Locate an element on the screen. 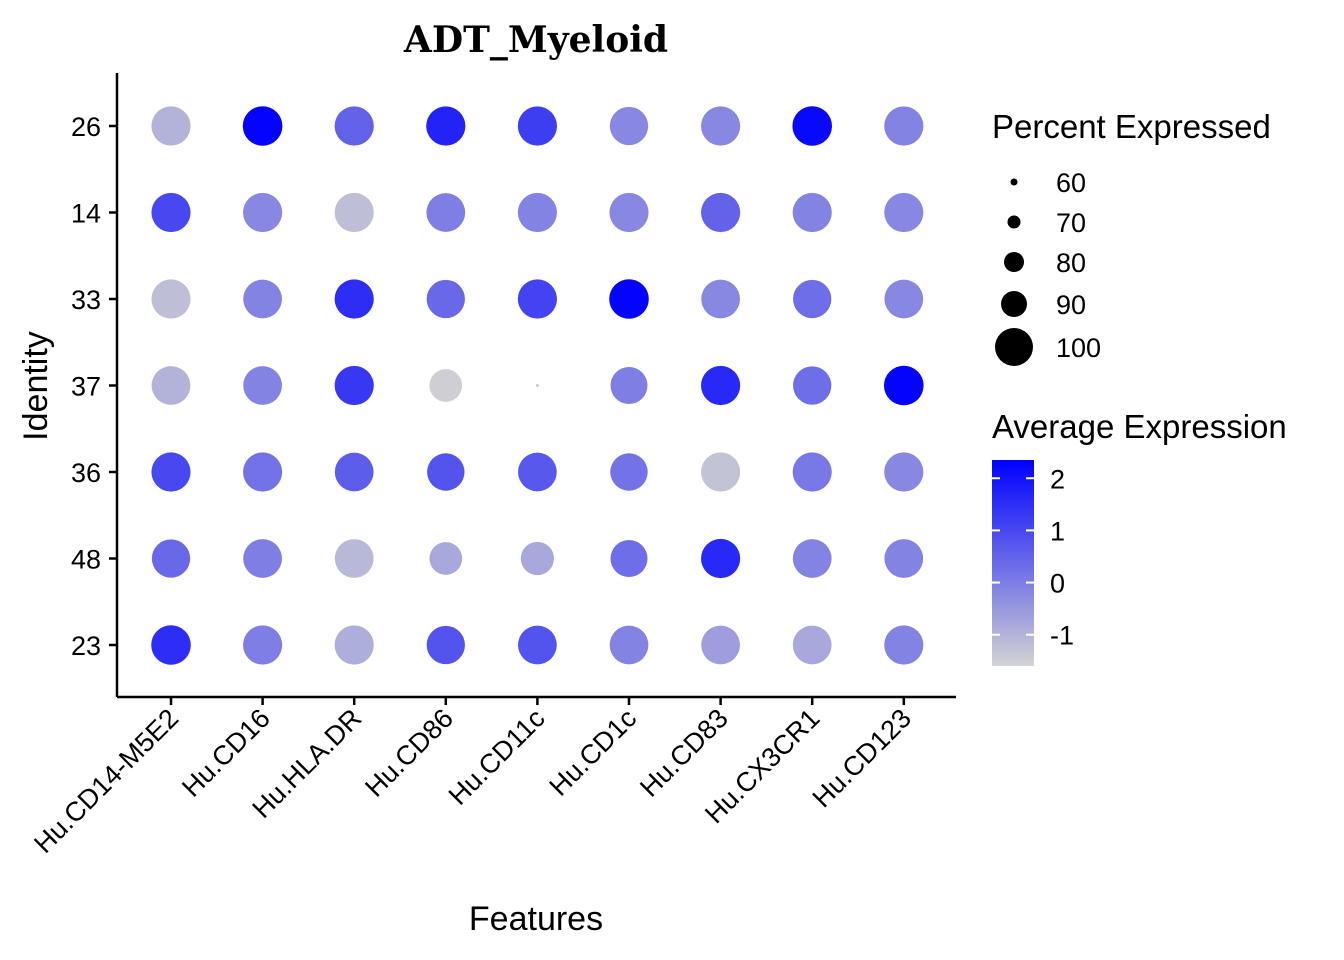 Image resolution: width=1344 pixels, height=960 pixels. size-legend-label: 100 is located at coordinates (1078, 348).